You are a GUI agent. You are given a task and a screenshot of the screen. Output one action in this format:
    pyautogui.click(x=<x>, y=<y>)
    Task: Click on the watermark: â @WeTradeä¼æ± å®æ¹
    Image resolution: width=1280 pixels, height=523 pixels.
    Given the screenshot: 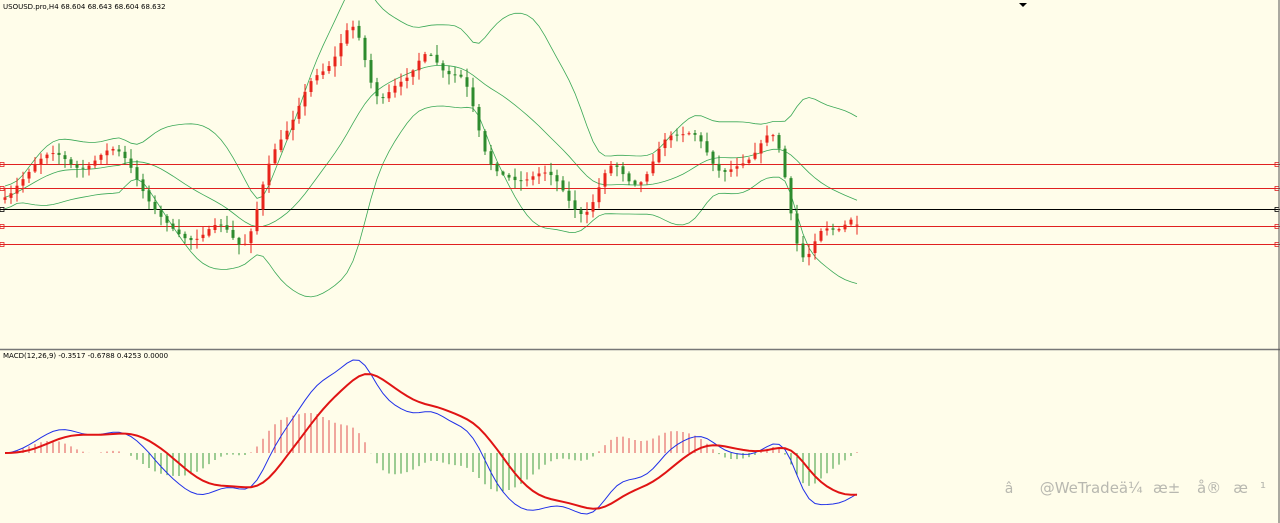 What is the action you would take?
    pyautogui.click(x=1135, y=487)
    